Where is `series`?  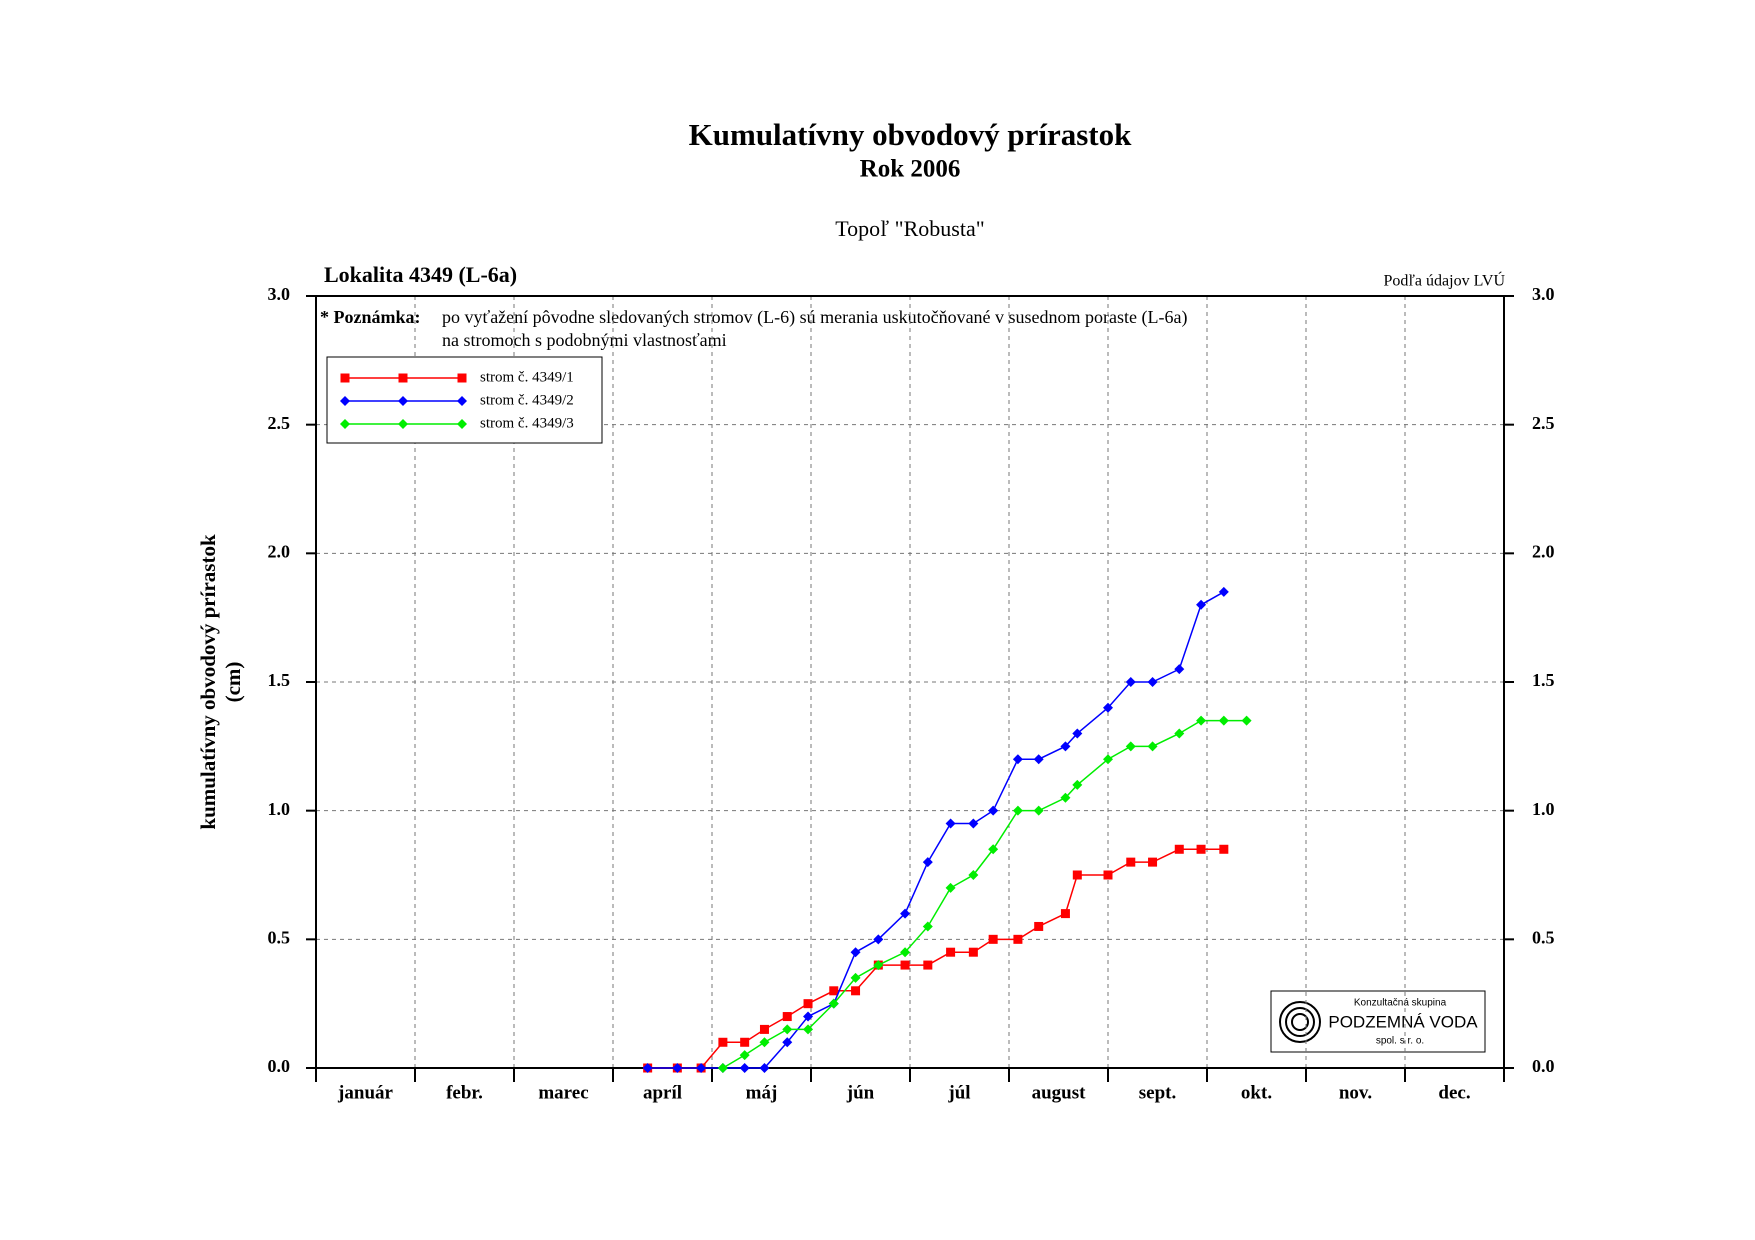 series is located at coordinates (984, 894).